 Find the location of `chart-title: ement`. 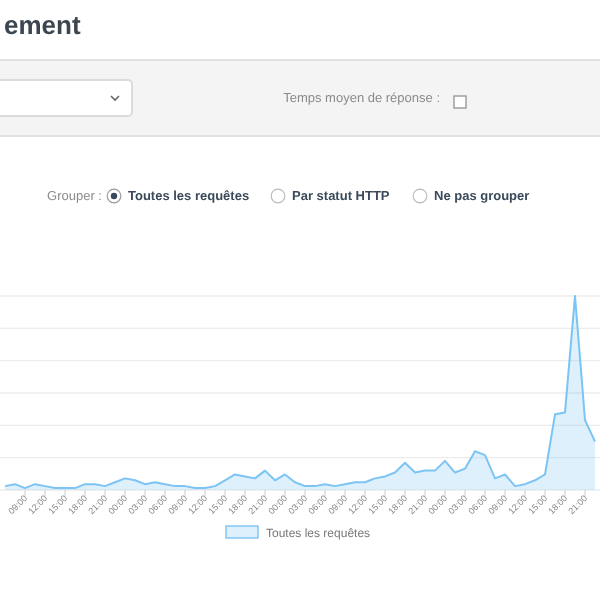

chart-title: ement is located at coordinates (43, 25).